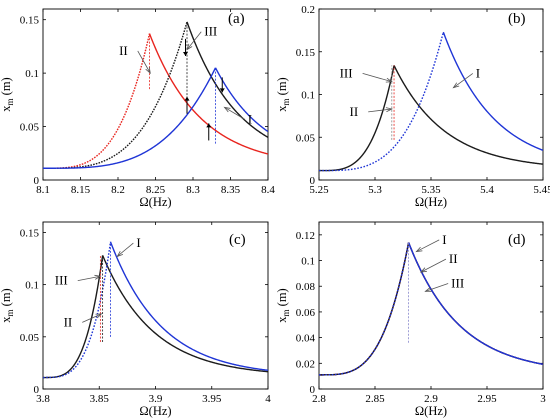 Image resolution: width=550 pixels, height=419 pixels. I want to click on x-tick-label: 3, so click(543, 399).